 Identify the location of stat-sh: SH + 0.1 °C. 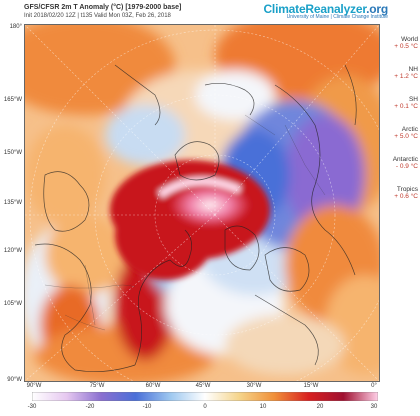
(406, 103).